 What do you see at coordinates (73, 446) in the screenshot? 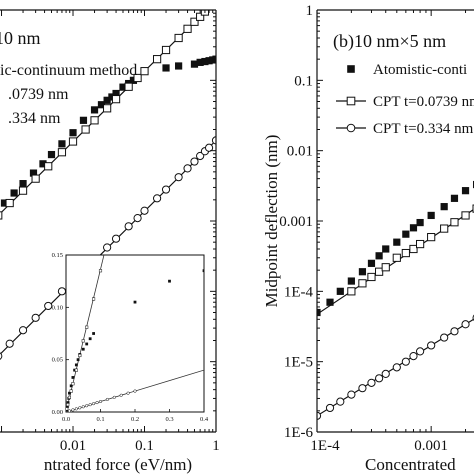
I see `panel-a-x-tick-label: 0.01` at bounding box center [73, 446].